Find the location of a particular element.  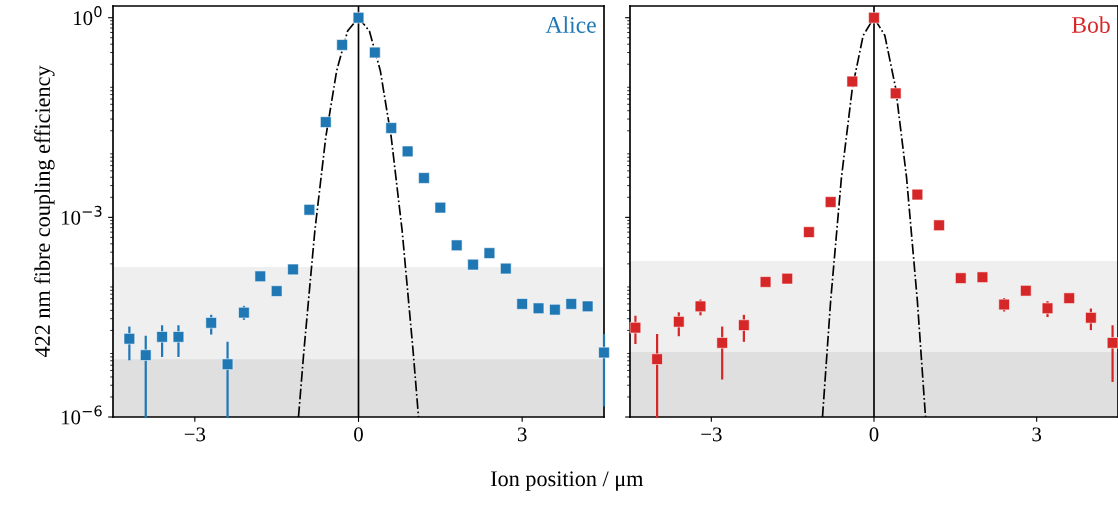

y-tick-label: 10$^{0}$ is located at coordinates (88, 16).